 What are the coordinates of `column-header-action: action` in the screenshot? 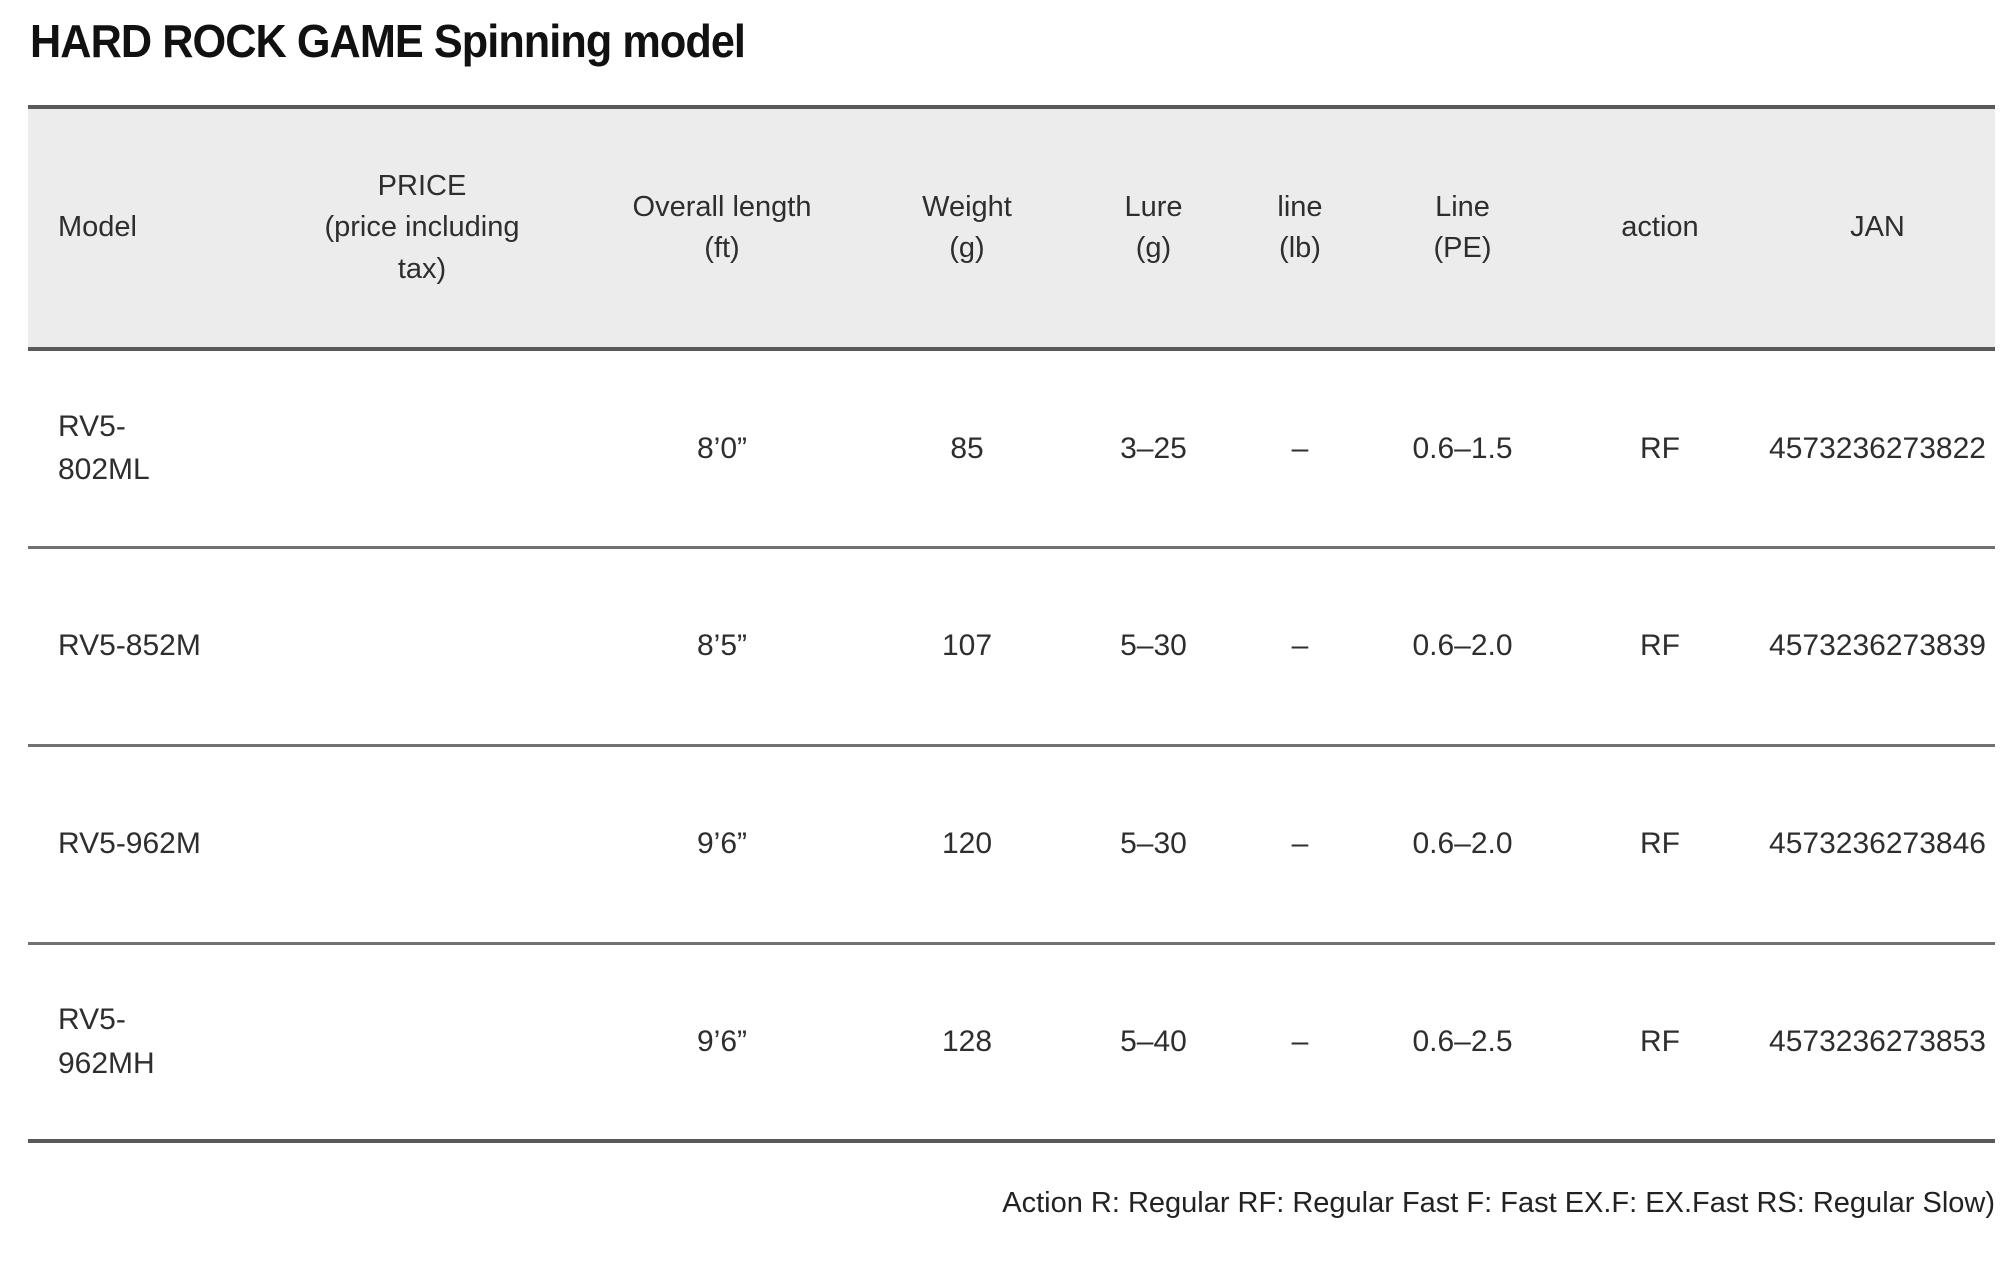 It's located at (1660, 228).